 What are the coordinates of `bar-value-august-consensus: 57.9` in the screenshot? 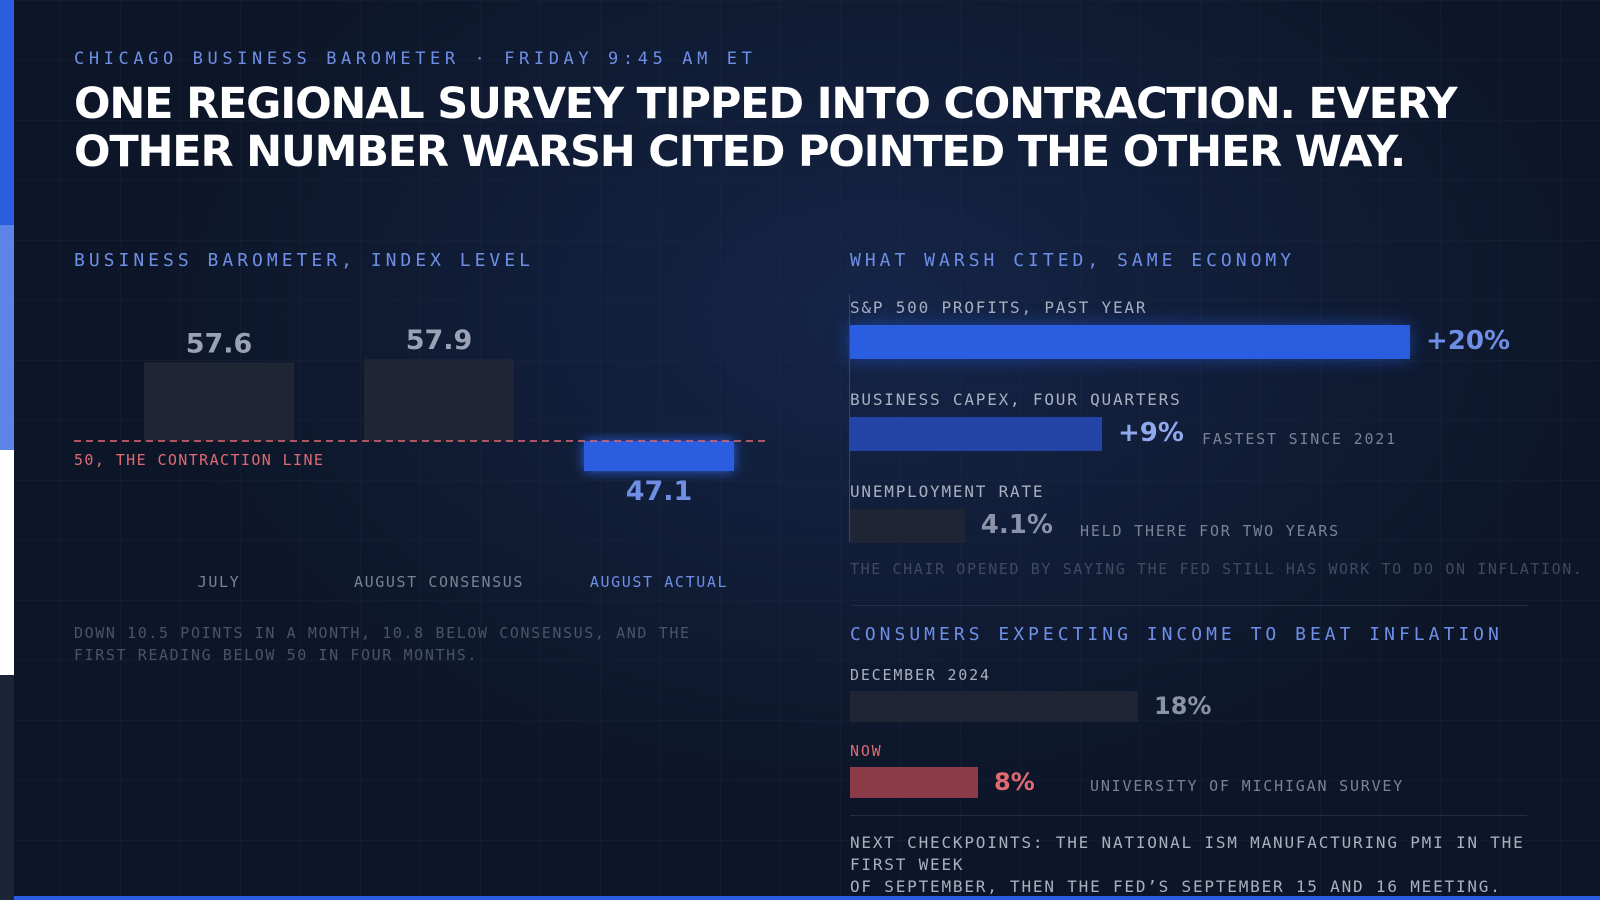 It's located at (439, 340).